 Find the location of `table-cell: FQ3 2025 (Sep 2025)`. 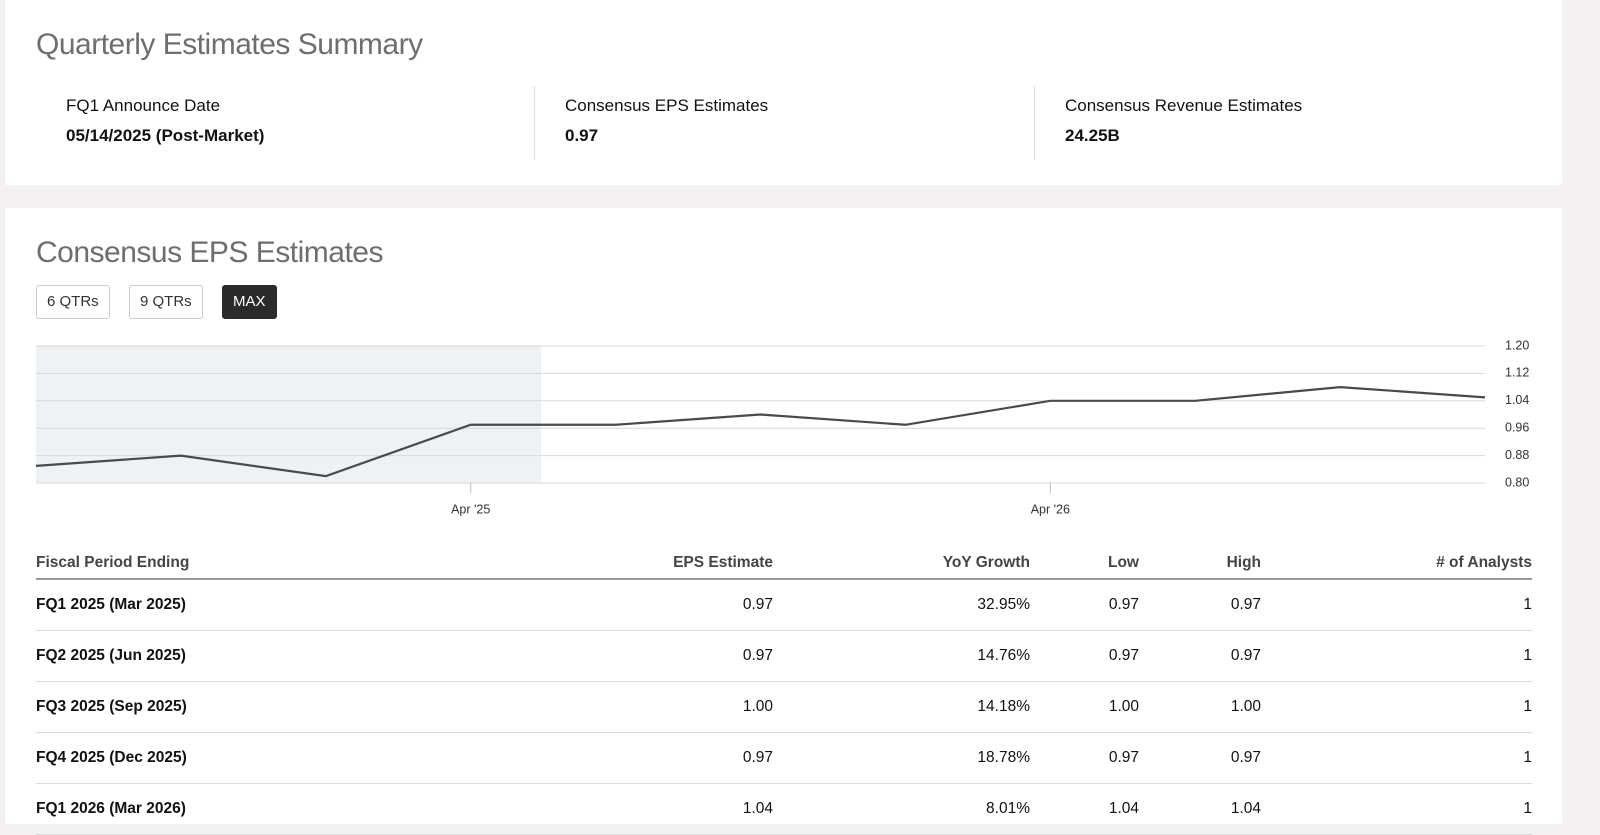

table-cell: FQ3 2025 (Sep 2025) is located at coordinates (236, 707).